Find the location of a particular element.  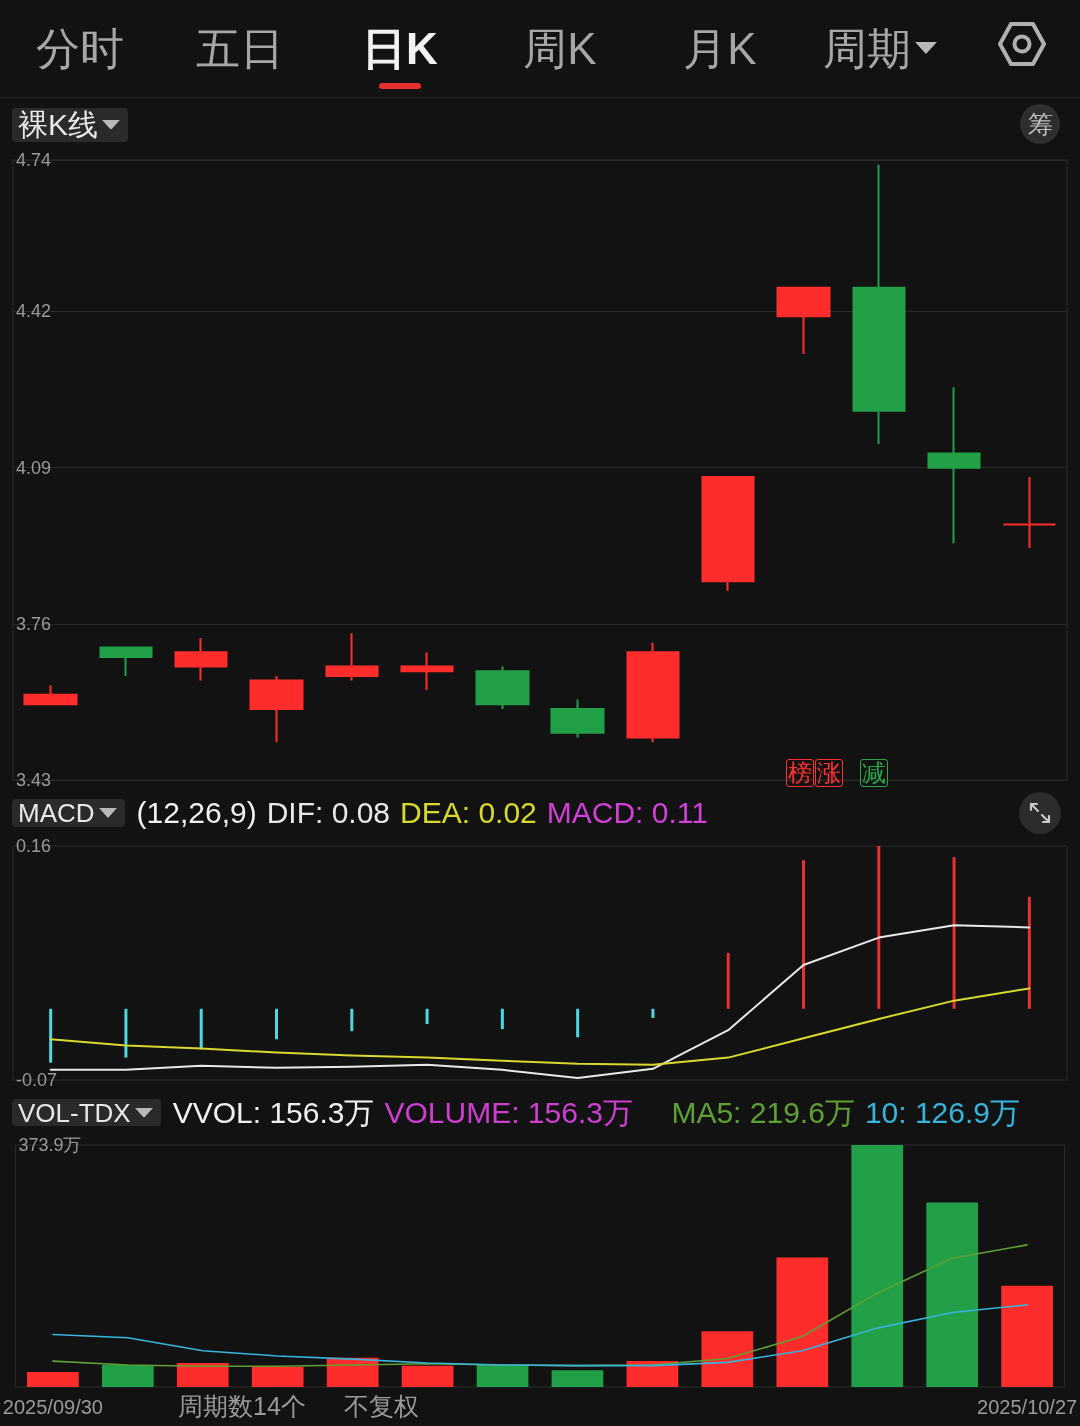

x-tick-label: 2025/10/27 is located at coordinates (1027, 1407).